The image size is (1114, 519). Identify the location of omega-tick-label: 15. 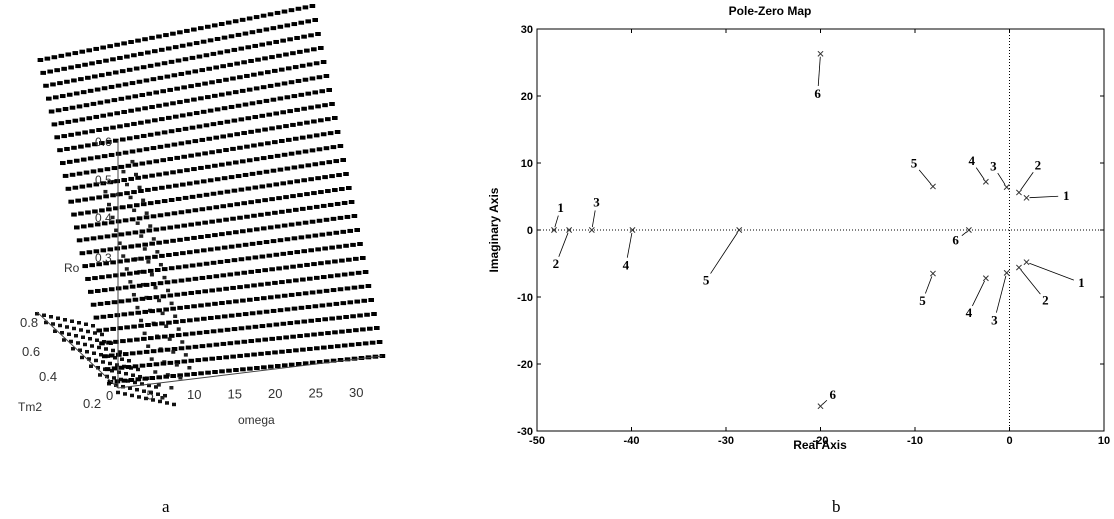
(235, 394).